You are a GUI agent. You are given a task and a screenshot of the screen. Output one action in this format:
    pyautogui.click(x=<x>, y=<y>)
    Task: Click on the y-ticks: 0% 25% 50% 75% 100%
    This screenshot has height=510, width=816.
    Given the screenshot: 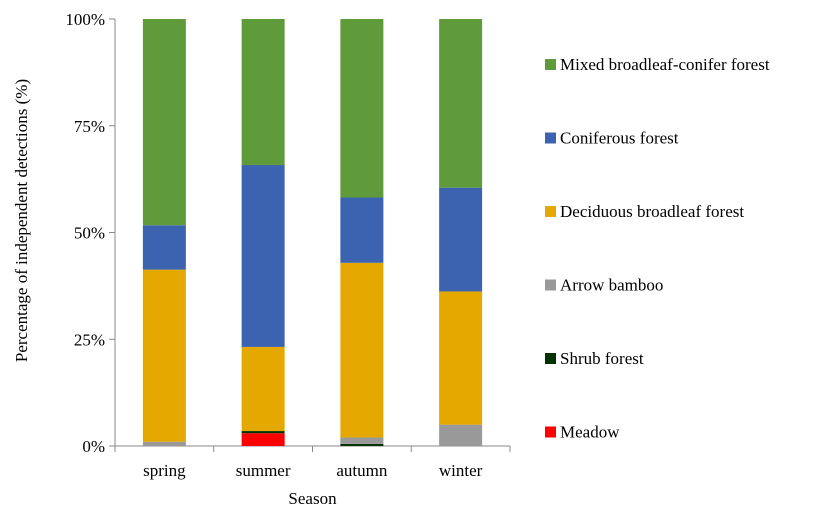 What is the action you would take?
    pyautogui.click(x=90, y=233)
    